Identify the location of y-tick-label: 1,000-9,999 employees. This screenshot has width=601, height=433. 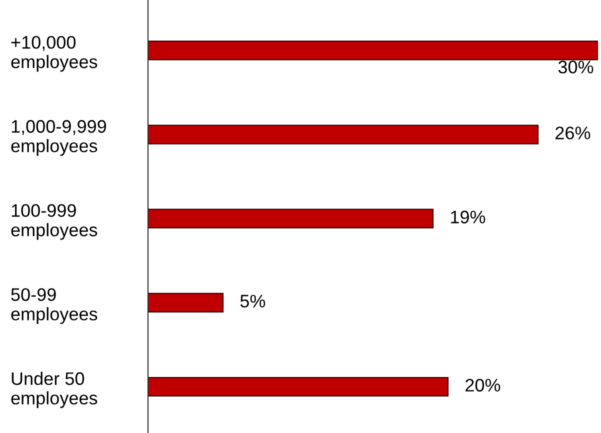
(58, 138).